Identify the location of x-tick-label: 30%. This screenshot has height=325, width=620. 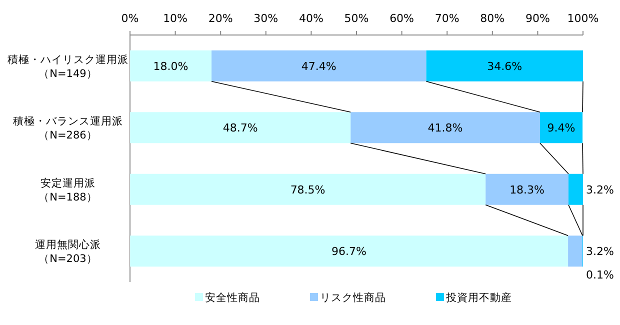
(266, 18).